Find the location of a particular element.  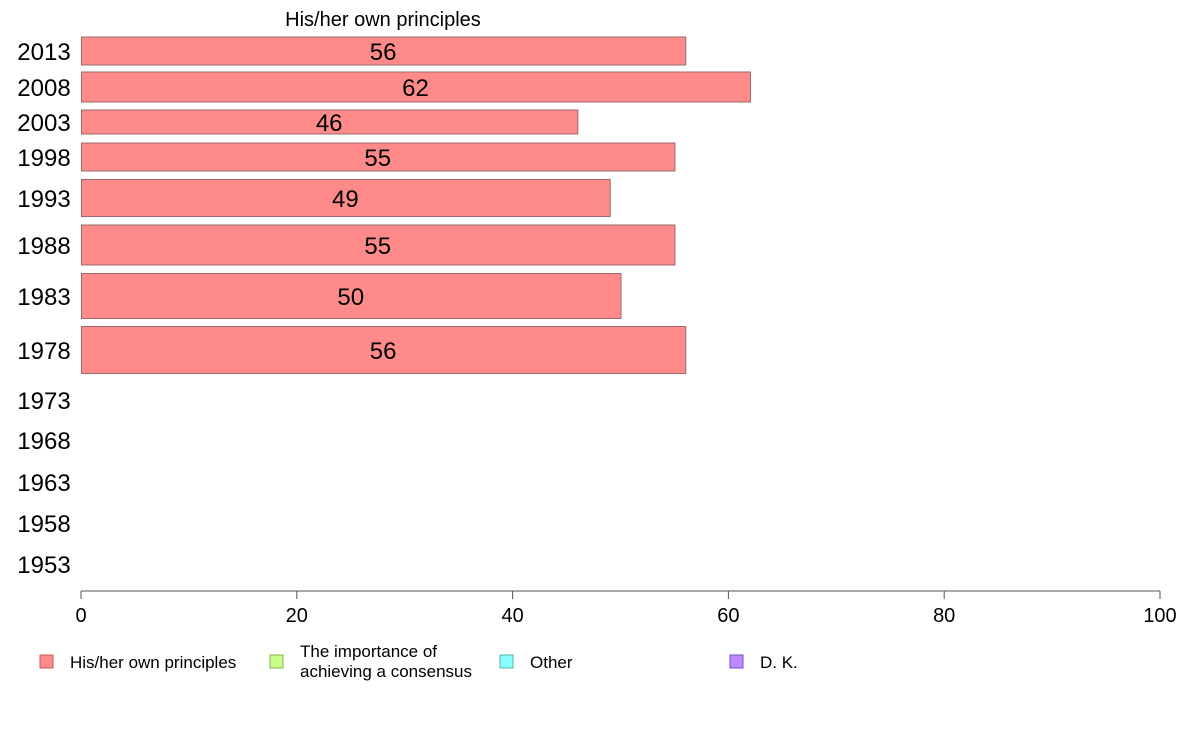

year-label-1993: 1993 is located at coordinates (43, 199).